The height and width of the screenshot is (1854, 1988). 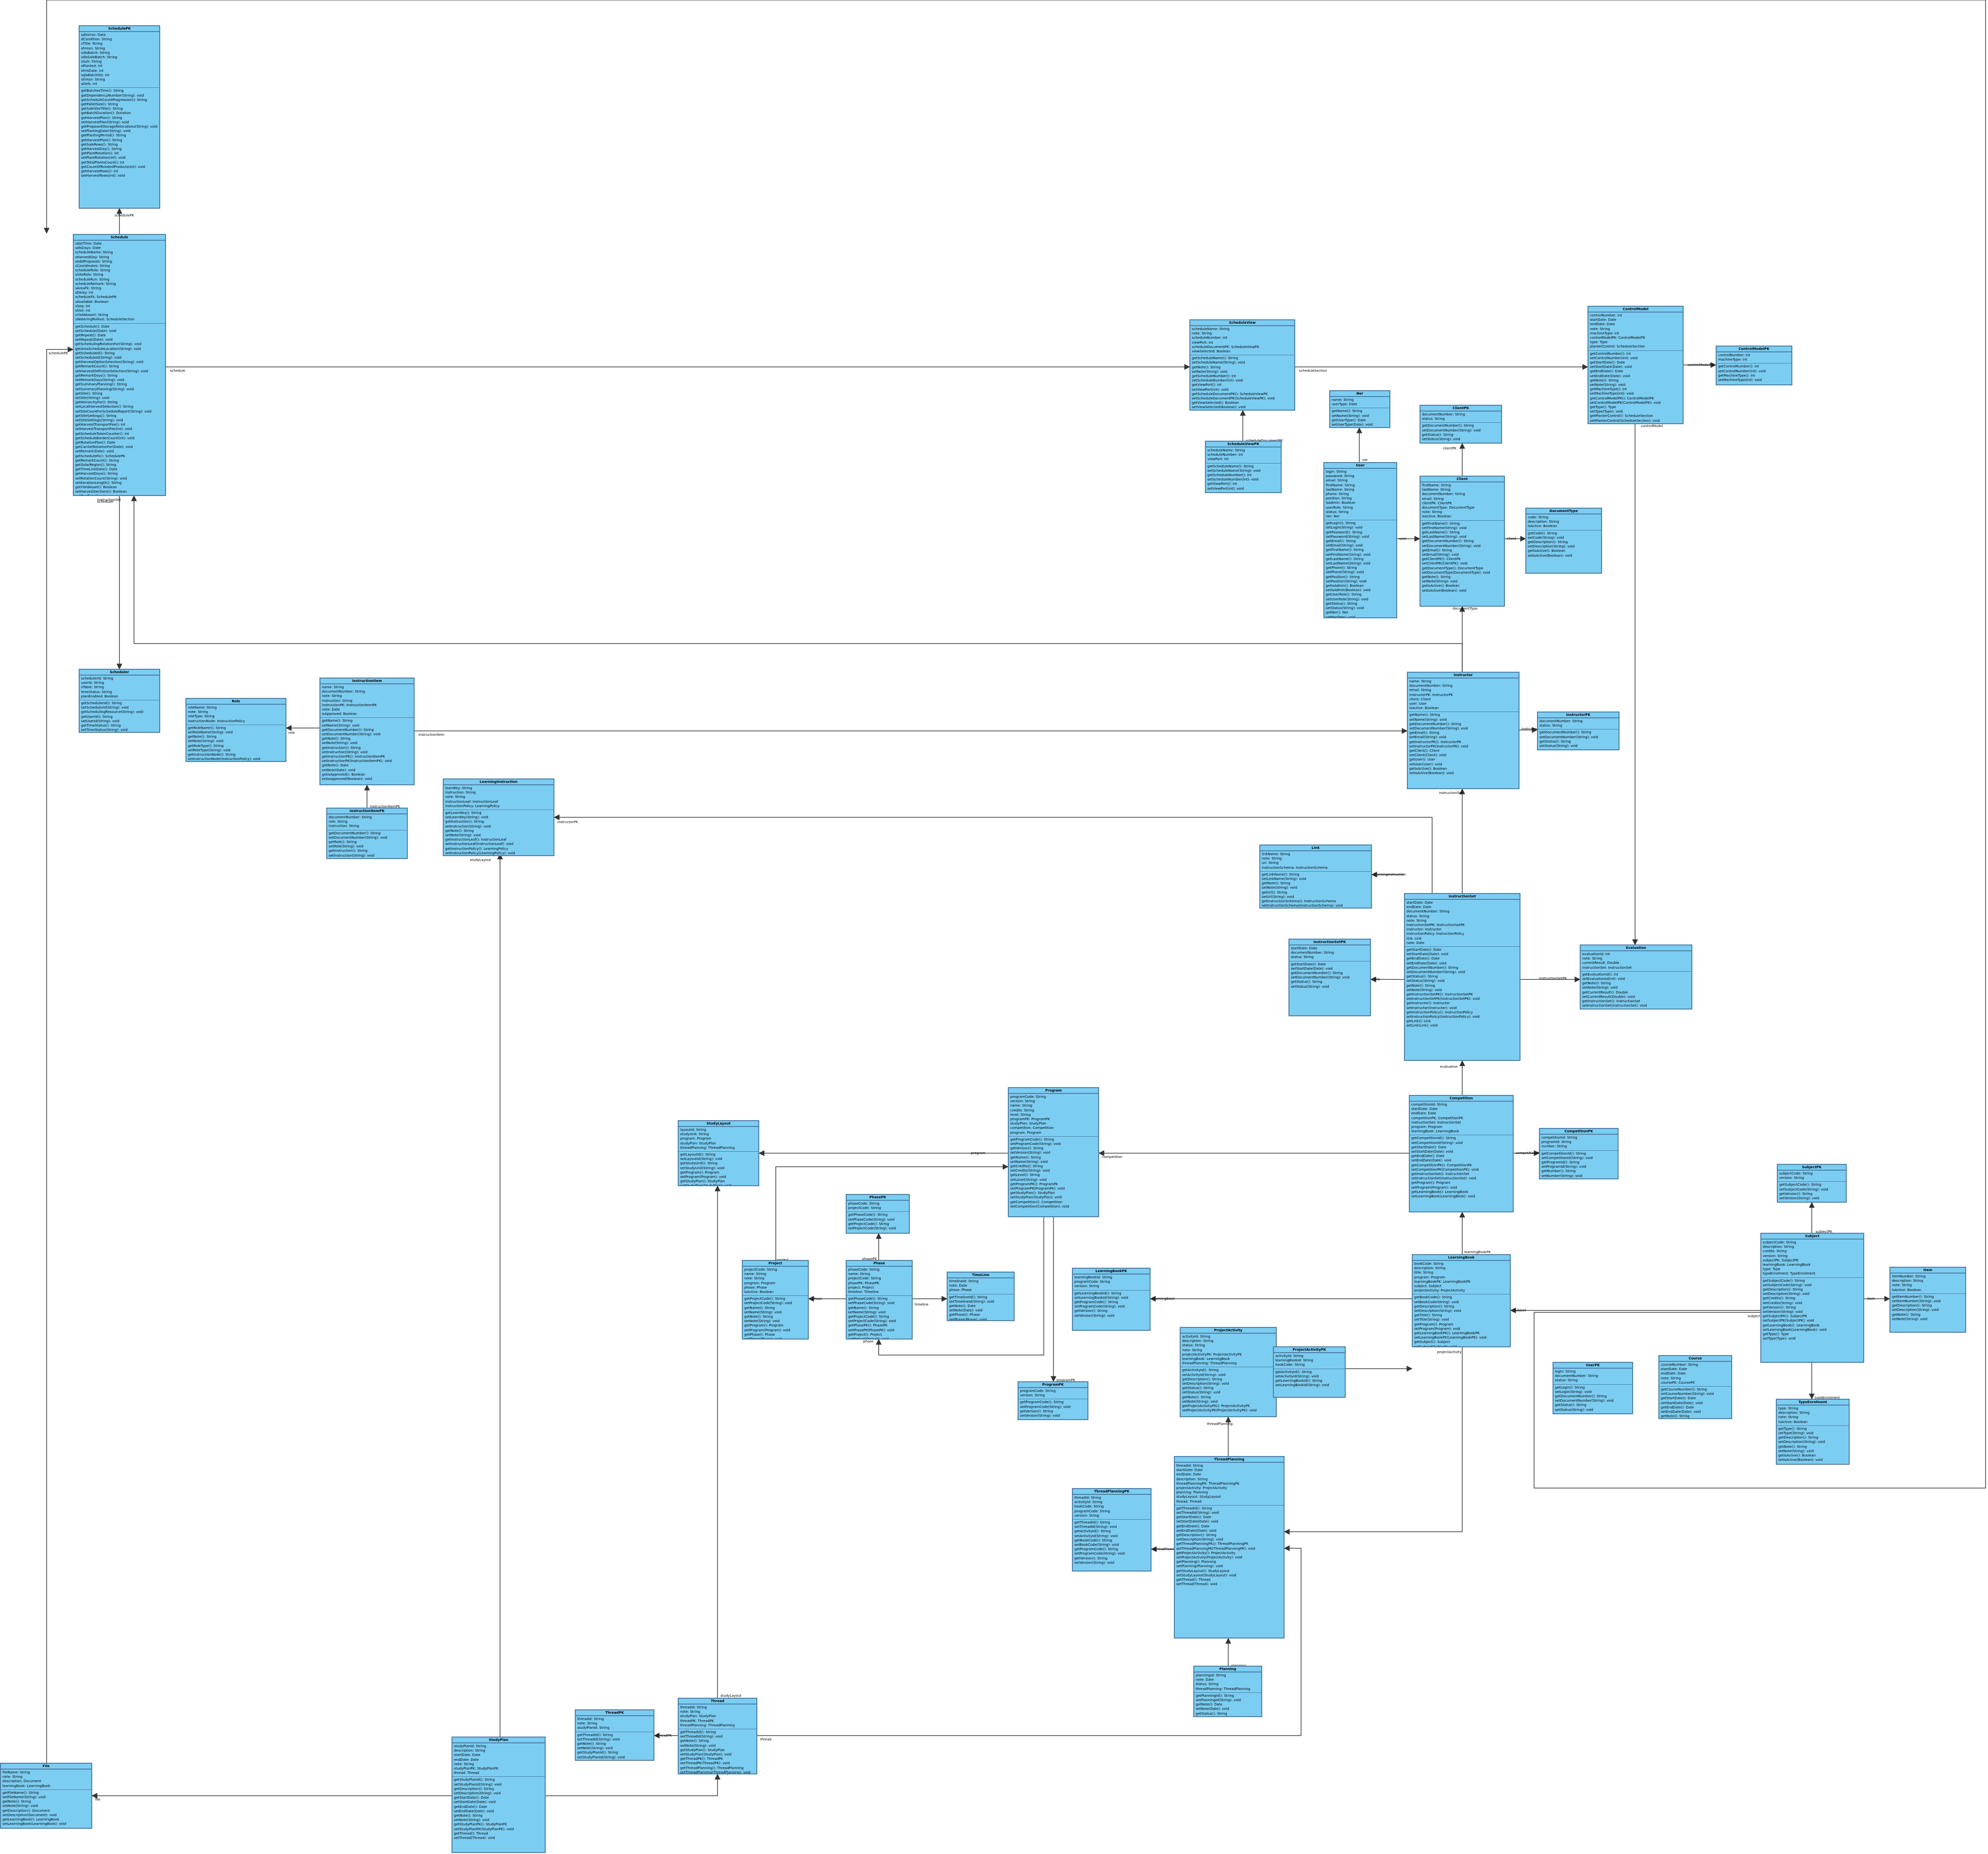 I want to click on attributes-section: phaseCode: String projectCode: String, so click(x=878, y=1206).